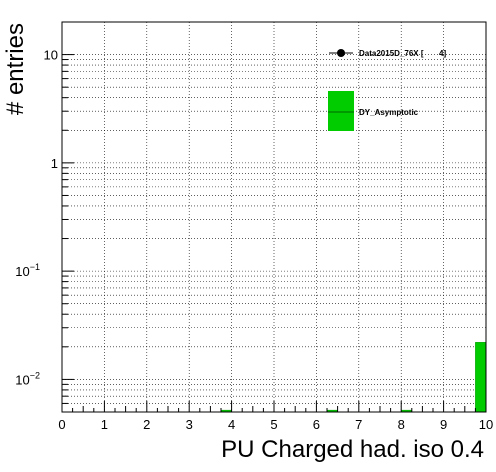 This screenshot has width=496, height=472. Describe the element at coordinates (481, 377) in the screenshot. I see `histogram-bar` at that location.